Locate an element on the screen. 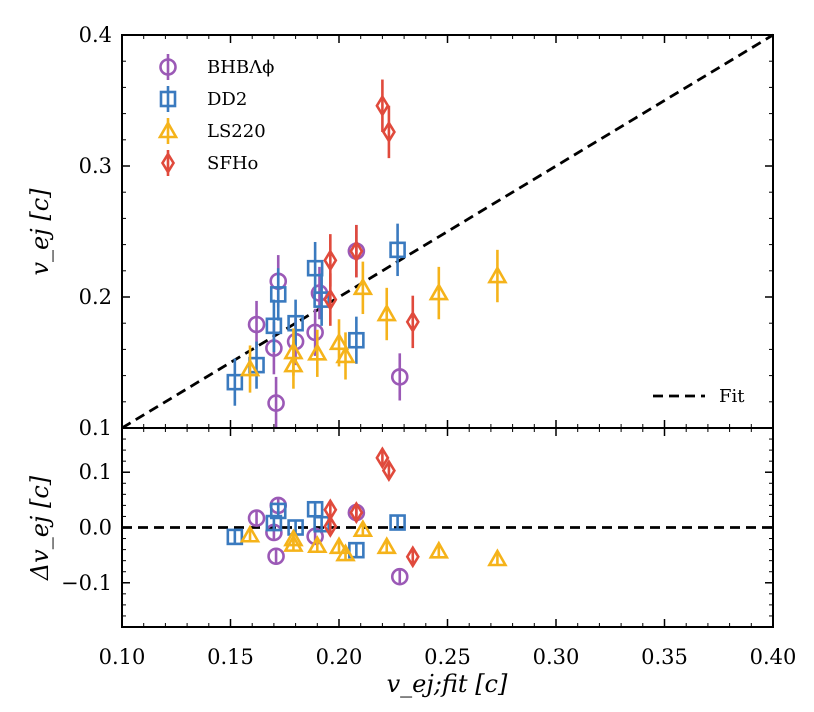 The width and height of the screenshot is (814, 712). y-tick-label: −0.1 is located at coordinates (86, 583).